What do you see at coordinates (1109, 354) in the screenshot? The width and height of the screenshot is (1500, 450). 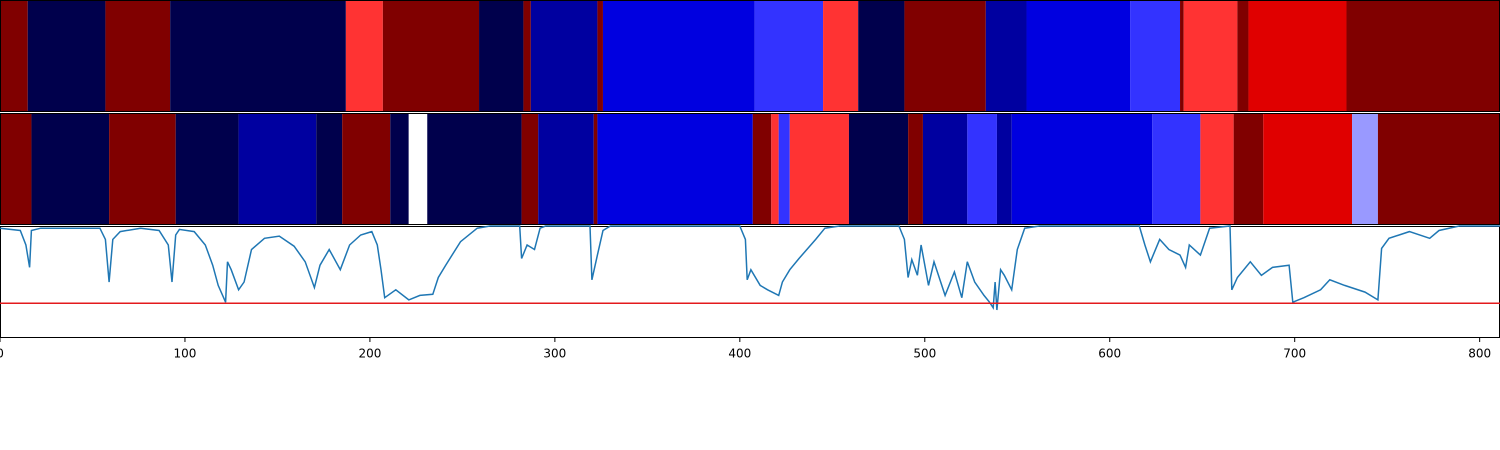 I see `x-tick-label: 600` at bounding box center [1109, 354].